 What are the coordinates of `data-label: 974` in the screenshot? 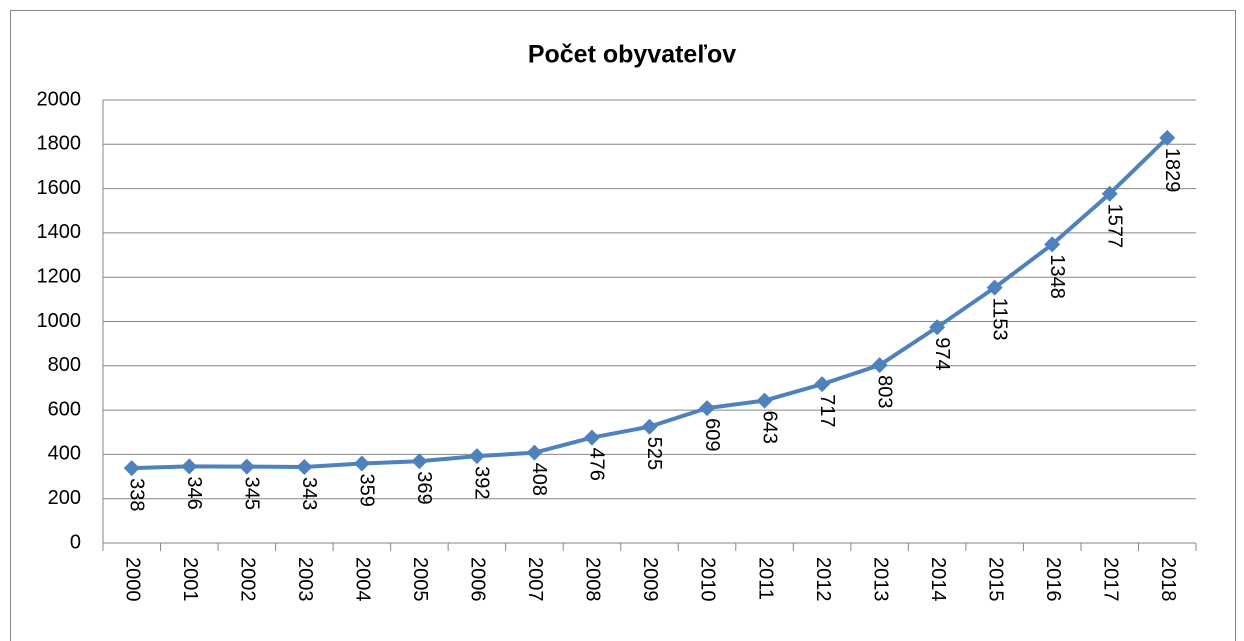 It's located at (942, 353).